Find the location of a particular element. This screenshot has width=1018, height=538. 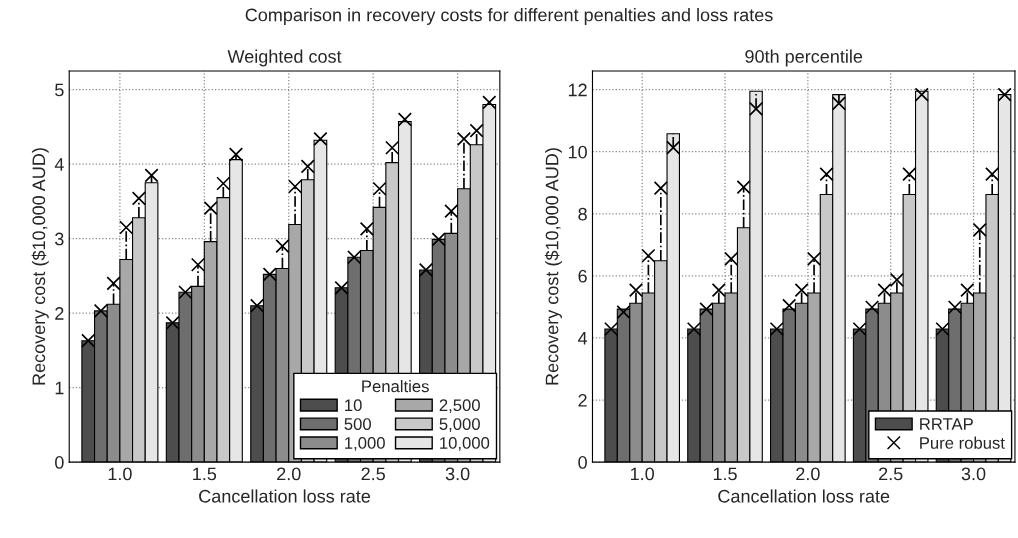

legend-title: Penalties is located at coordinates (395, 386).